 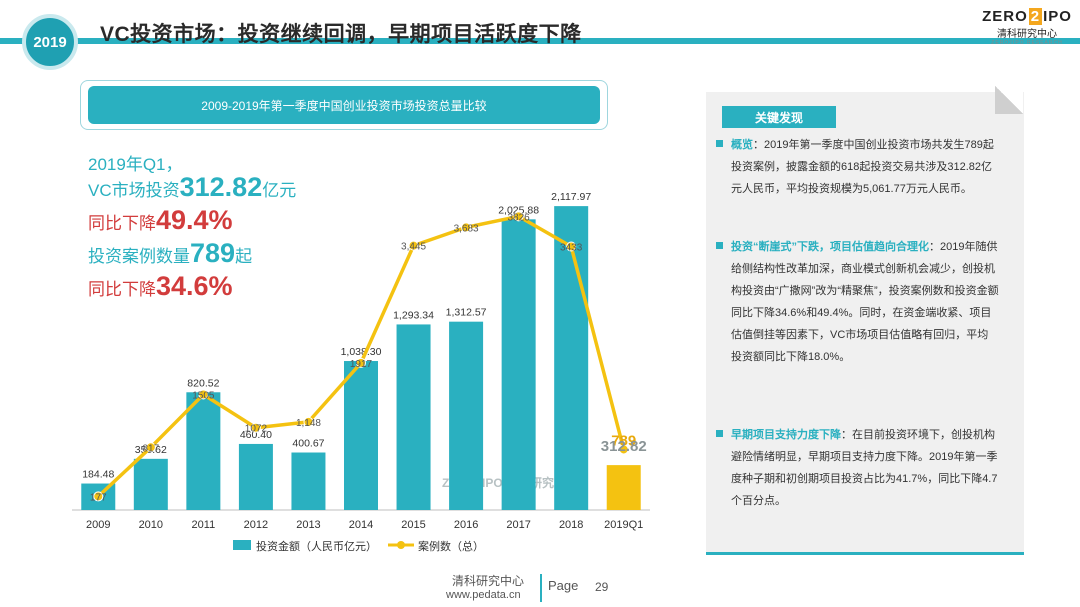 I want to click on legend-bar-label: 投资金额（人民币亿元）, so click(x=316, y=546).